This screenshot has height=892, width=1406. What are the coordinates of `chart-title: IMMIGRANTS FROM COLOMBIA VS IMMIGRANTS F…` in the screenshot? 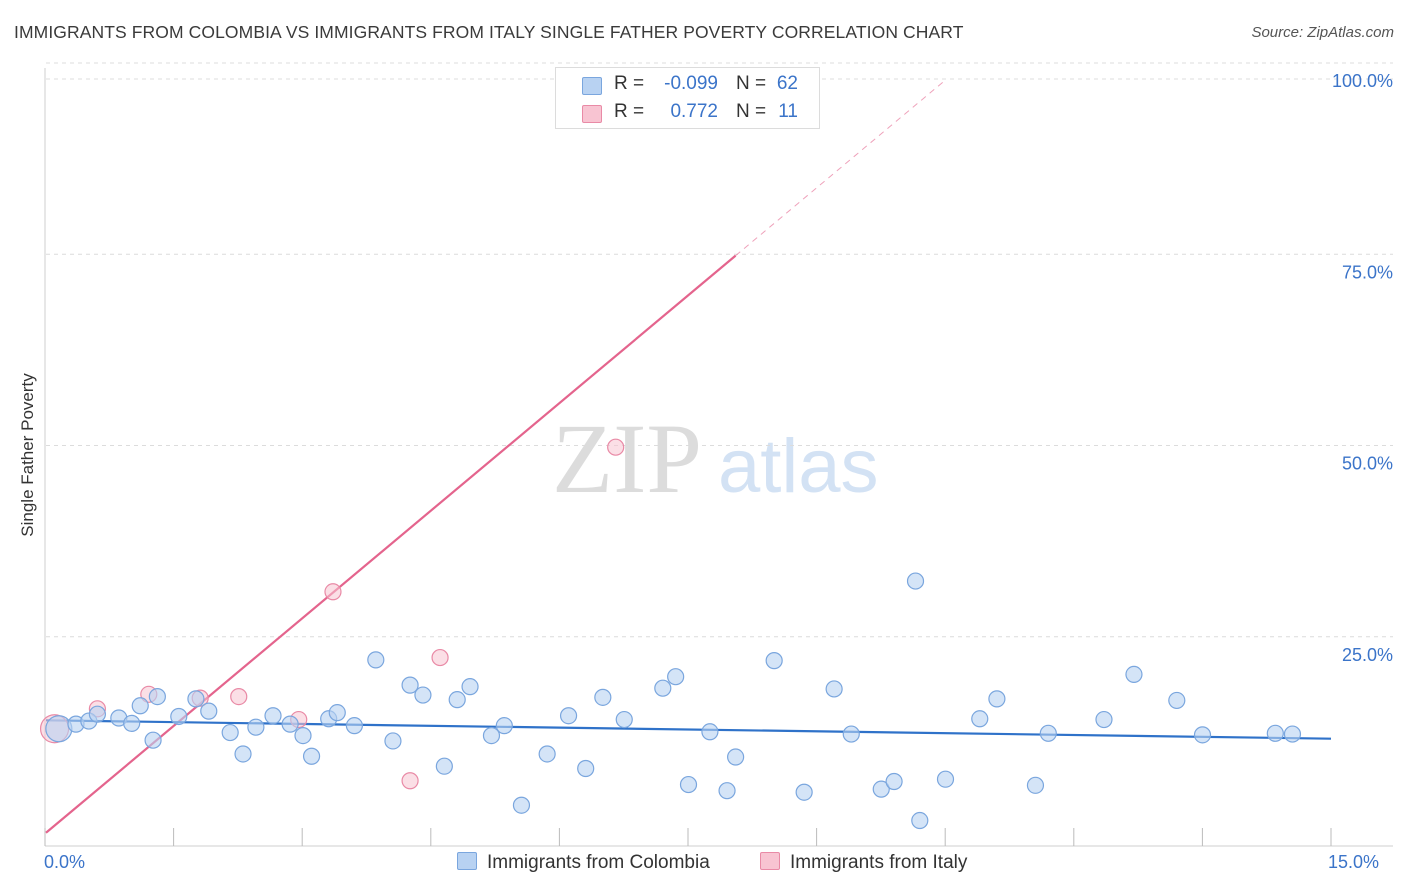 It's located at (489, 32).